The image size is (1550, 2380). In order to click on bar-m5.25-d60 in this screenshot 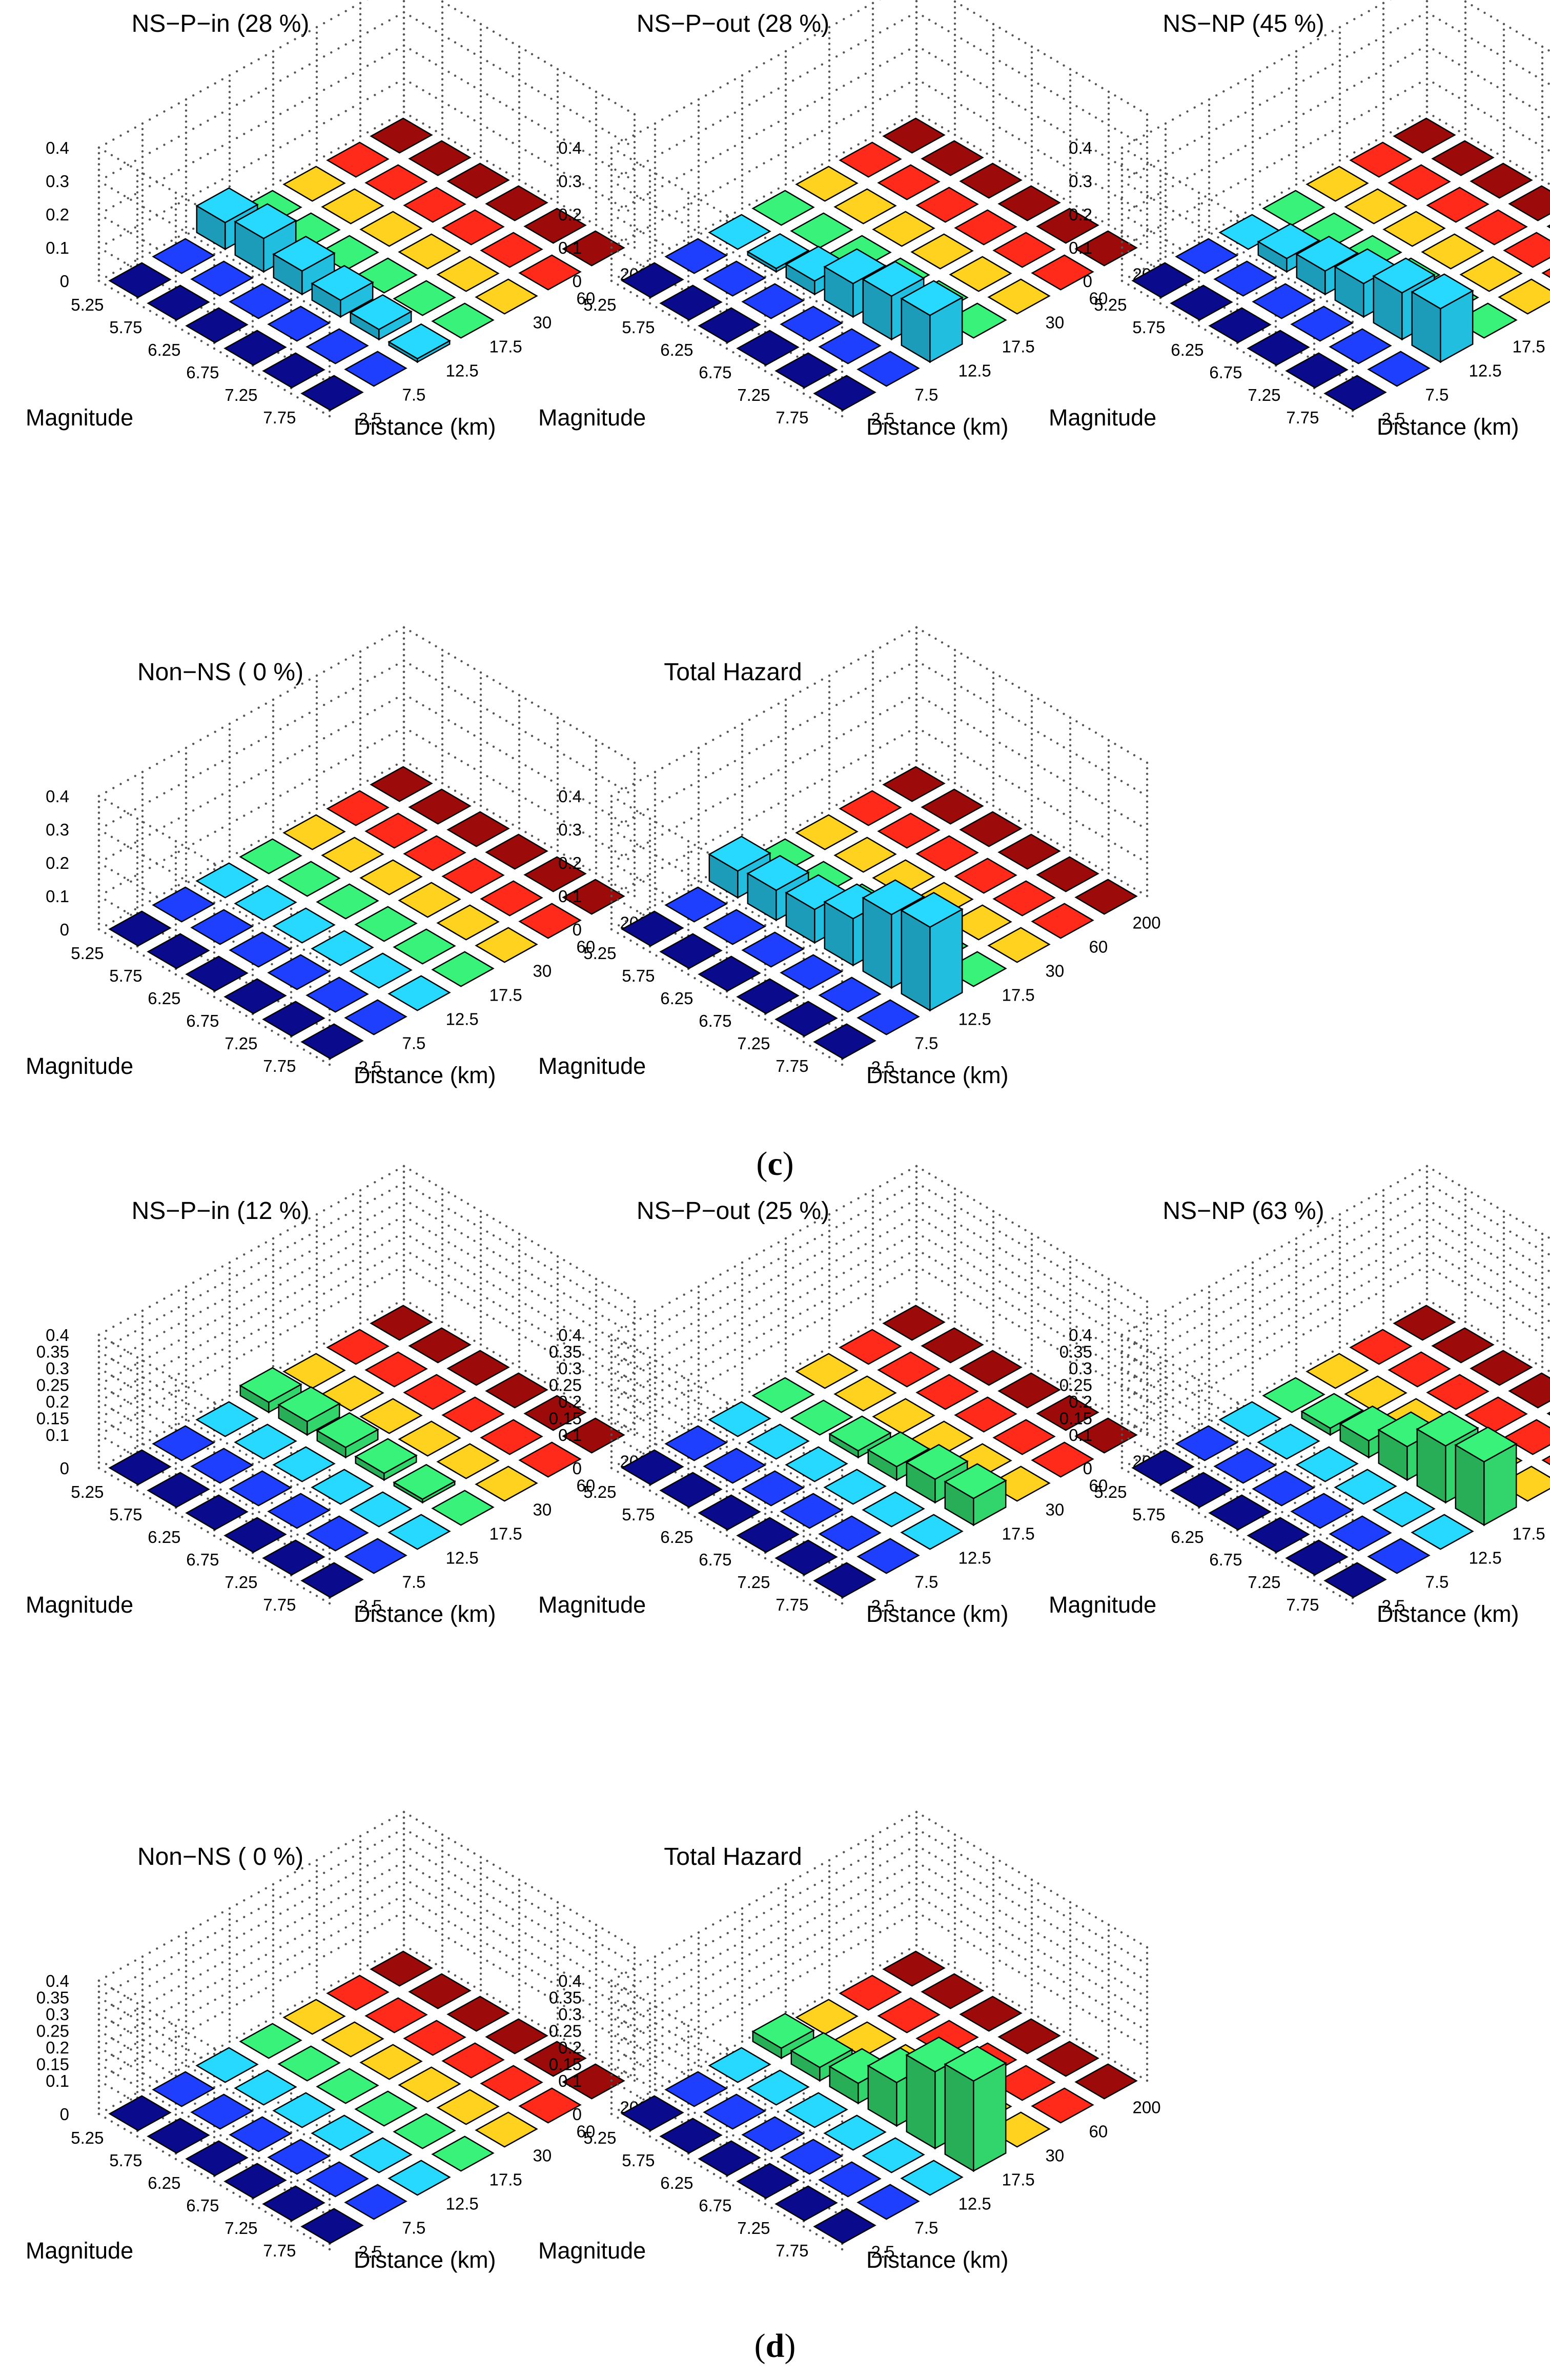, I will do `click(358, 808)`.